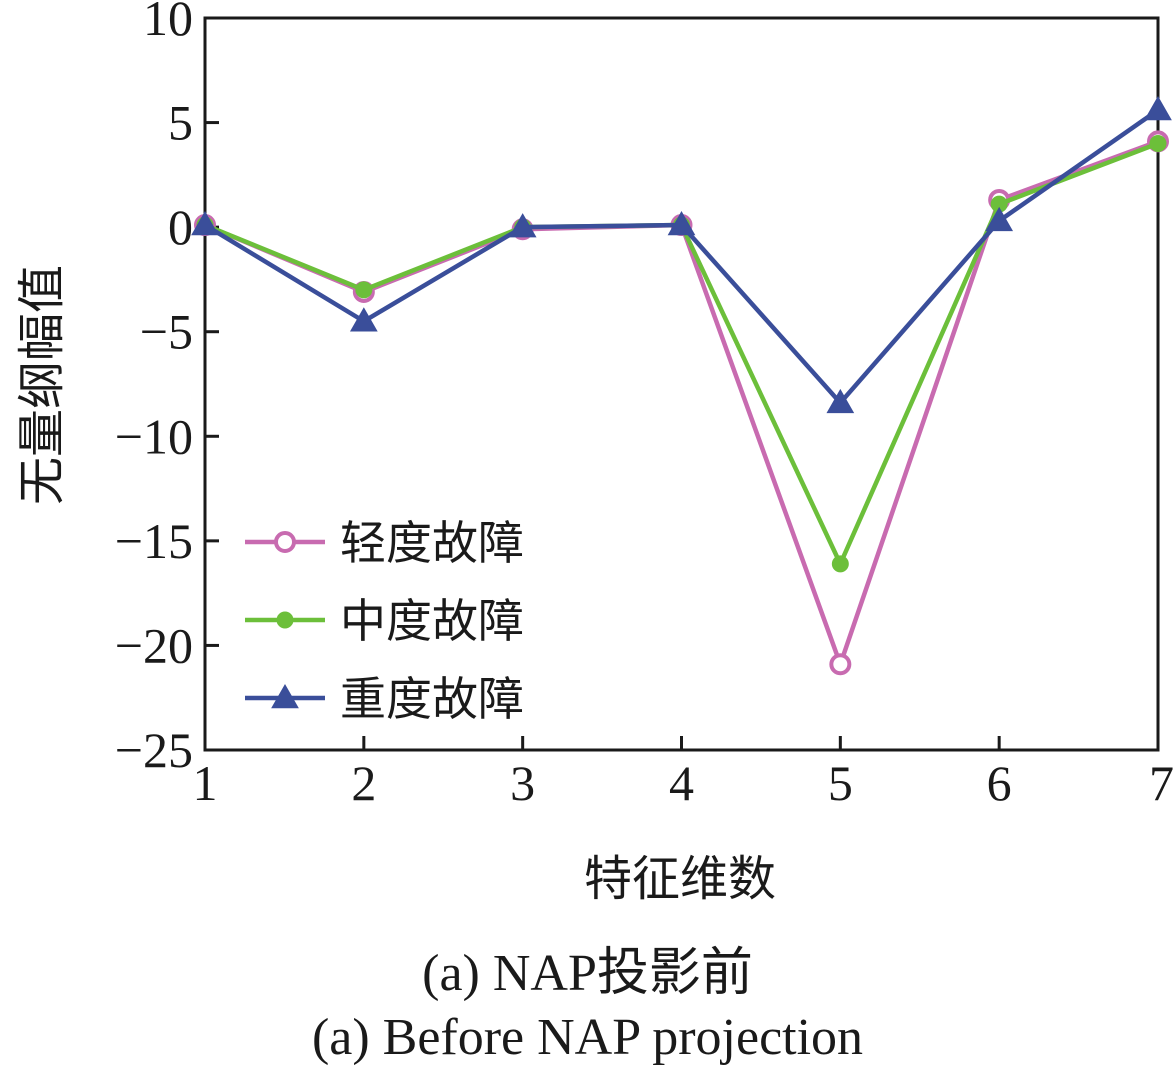 The height and width of the screenshot is (1073, 1175). Describe the element at coordinates (42, 385) in the screenshot. I see `y-axis-title: 无量纲幅值` at that location.